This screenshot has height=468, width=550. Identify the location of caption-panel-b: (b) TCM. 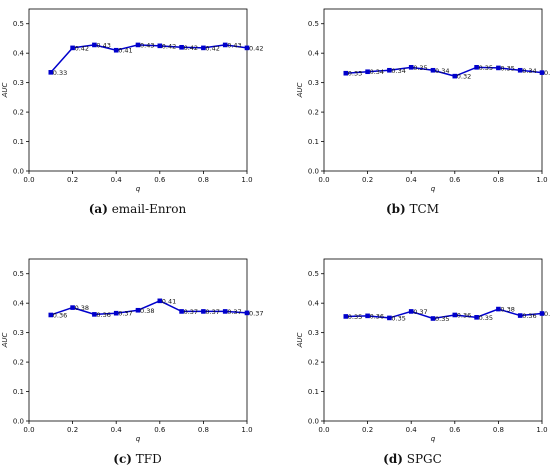
(412, 209).